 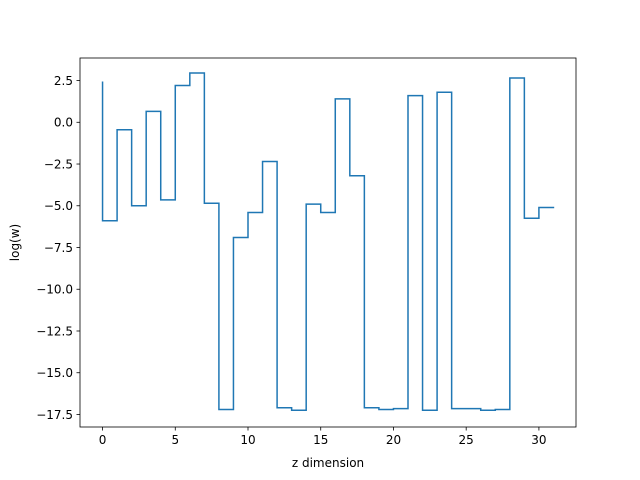 What do you see at coordinates (328, 463) in the screenshot?
I see `x-axis-label: z dimension` at bounding box center [328, 463].